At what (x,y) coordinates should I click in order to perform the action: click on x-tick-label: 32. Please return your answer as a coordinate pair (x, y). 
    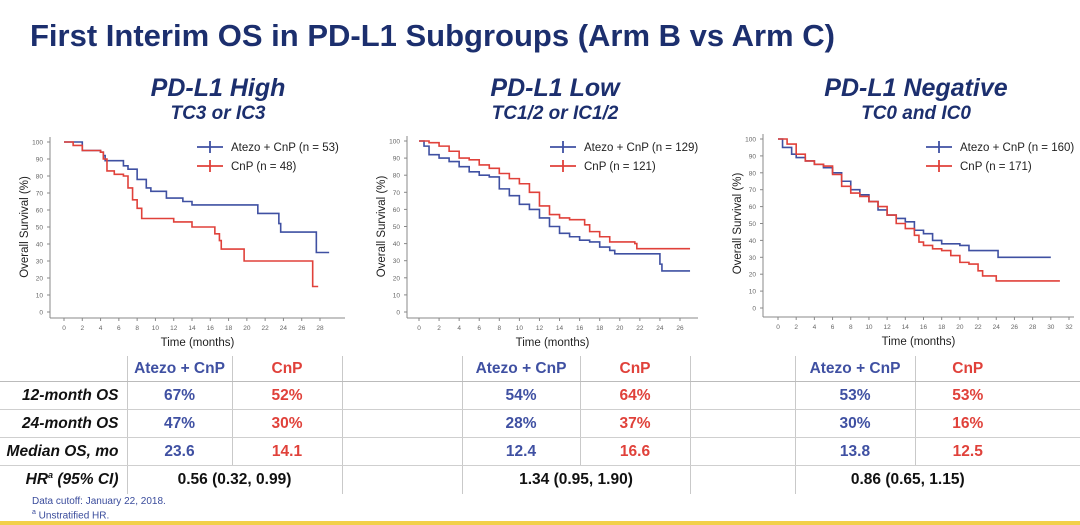
    Looking at the image, I should click on (1069, 327).